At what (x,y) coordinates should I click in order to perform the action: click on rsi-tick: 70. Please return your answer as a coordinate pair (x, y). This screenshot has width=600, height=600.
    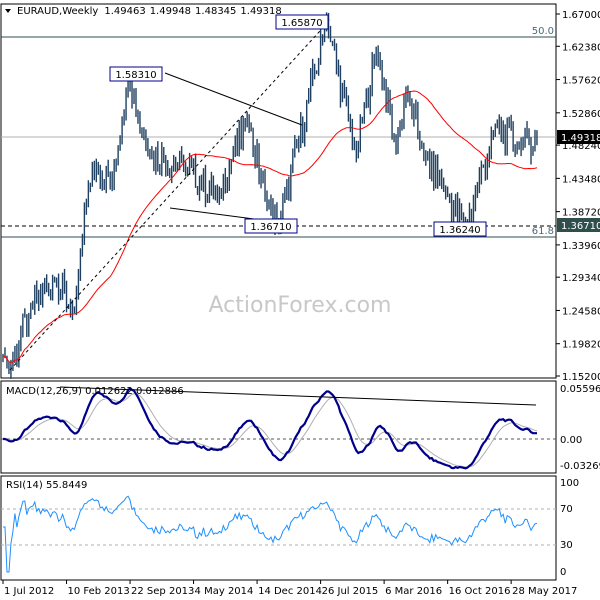
    Looking at the image, I should click on (566, 509).